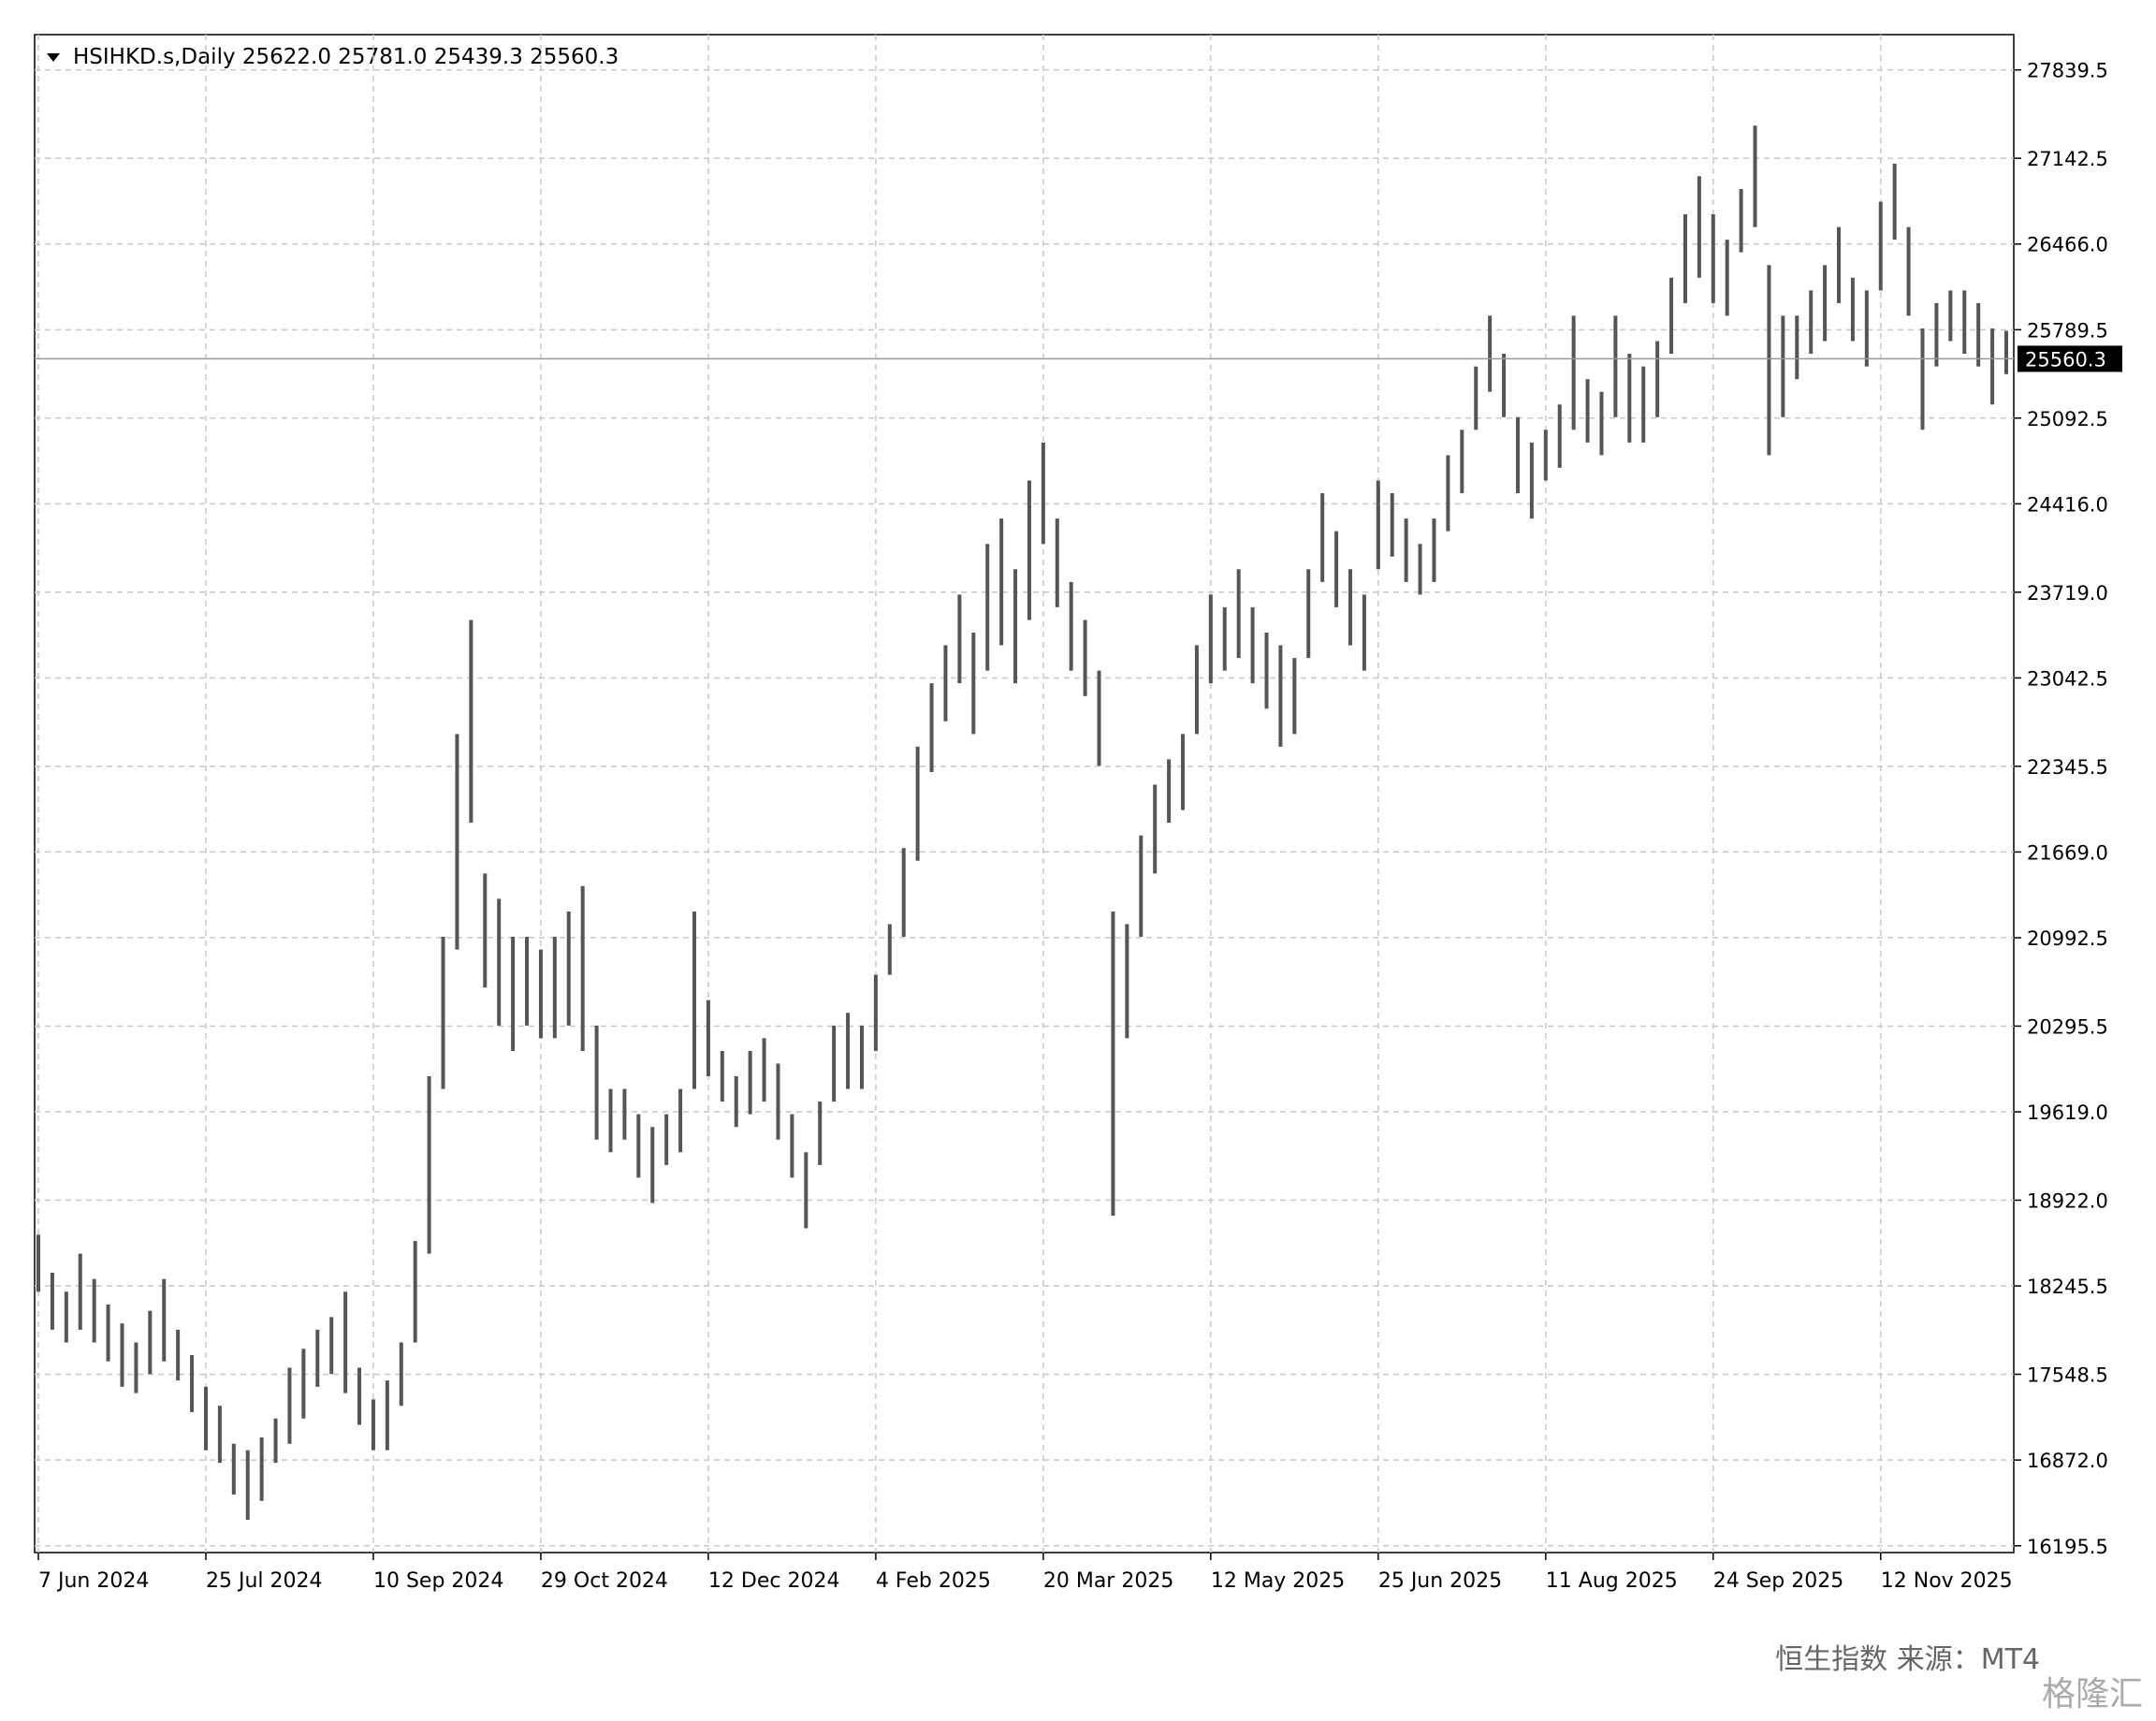 This screenshot has width=2156, height=1721. Describe the element at coordinates (2067, 593) in the screenshot. I see `y-tick-label: 23719.0` at that location.